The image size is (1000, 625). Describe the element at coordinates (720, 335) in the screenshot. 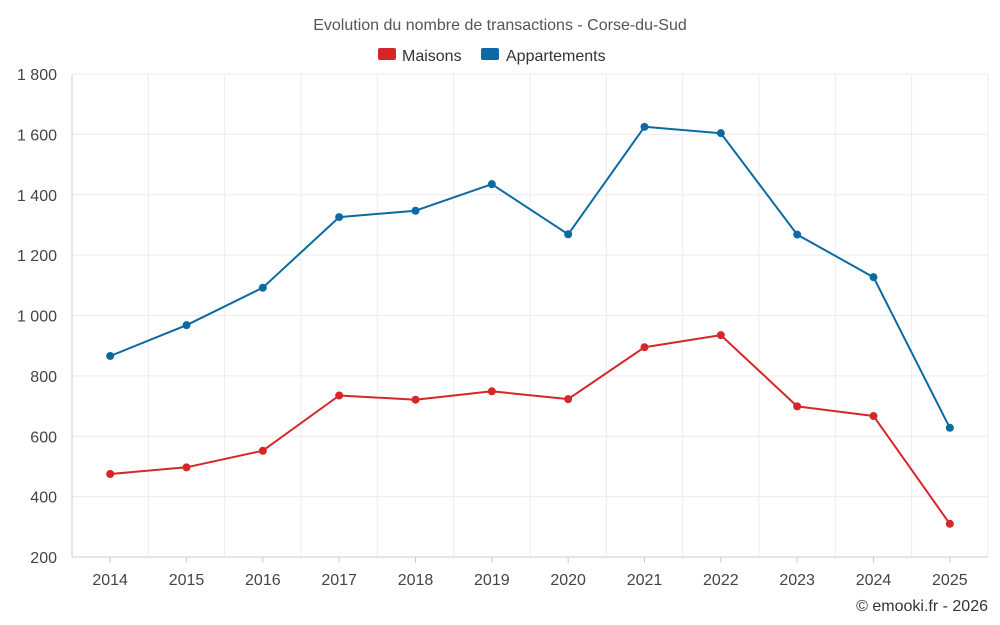

I see `data-point-maisons-2022` at that location.